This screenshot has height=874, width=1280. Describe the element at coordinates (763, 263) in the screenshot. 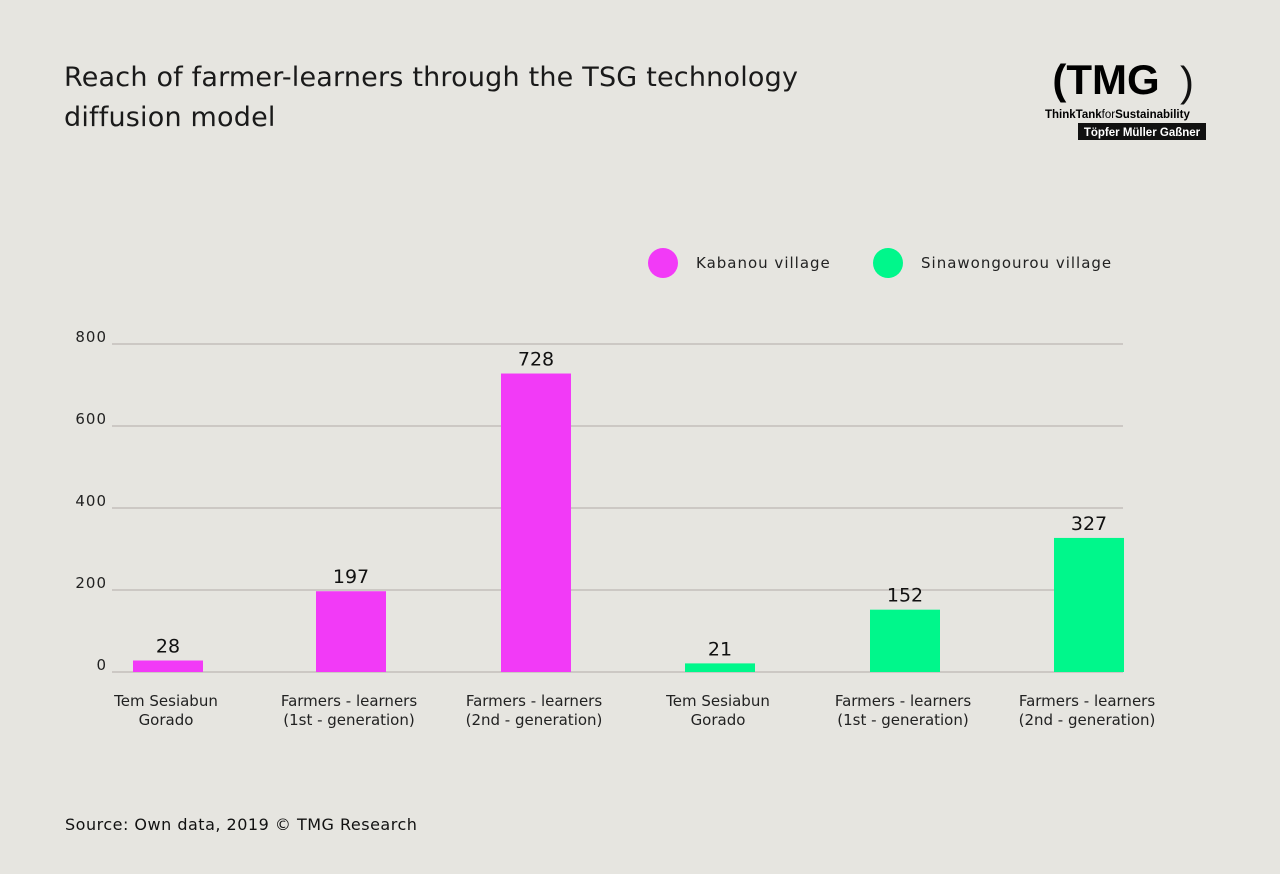

I see `legend-label-kabanou: Kabanou village` at that location.